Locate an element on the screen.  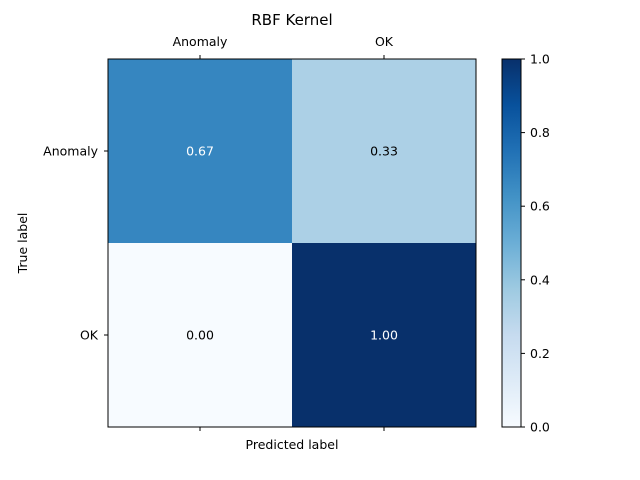
x-ticks-top: Anomaly OK is located at coordinates (283, 46).